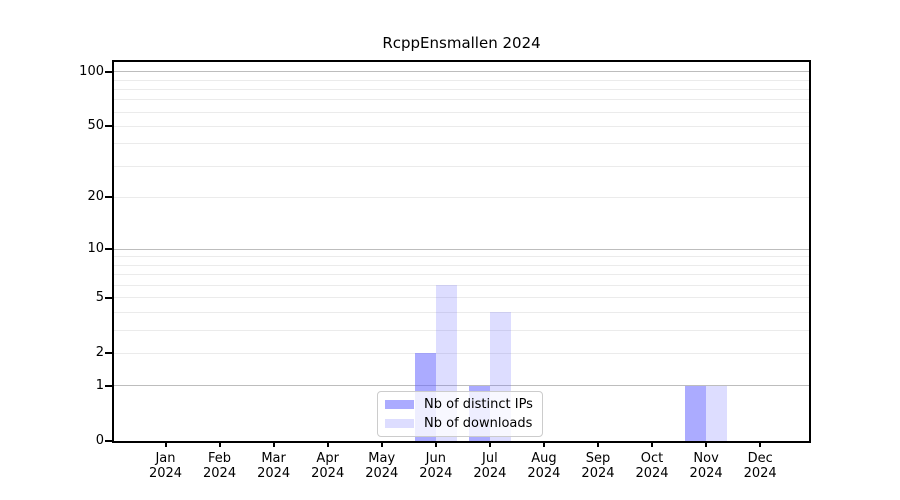  I want to click on x-tick-label: Jun 2024, so click(436, 466).